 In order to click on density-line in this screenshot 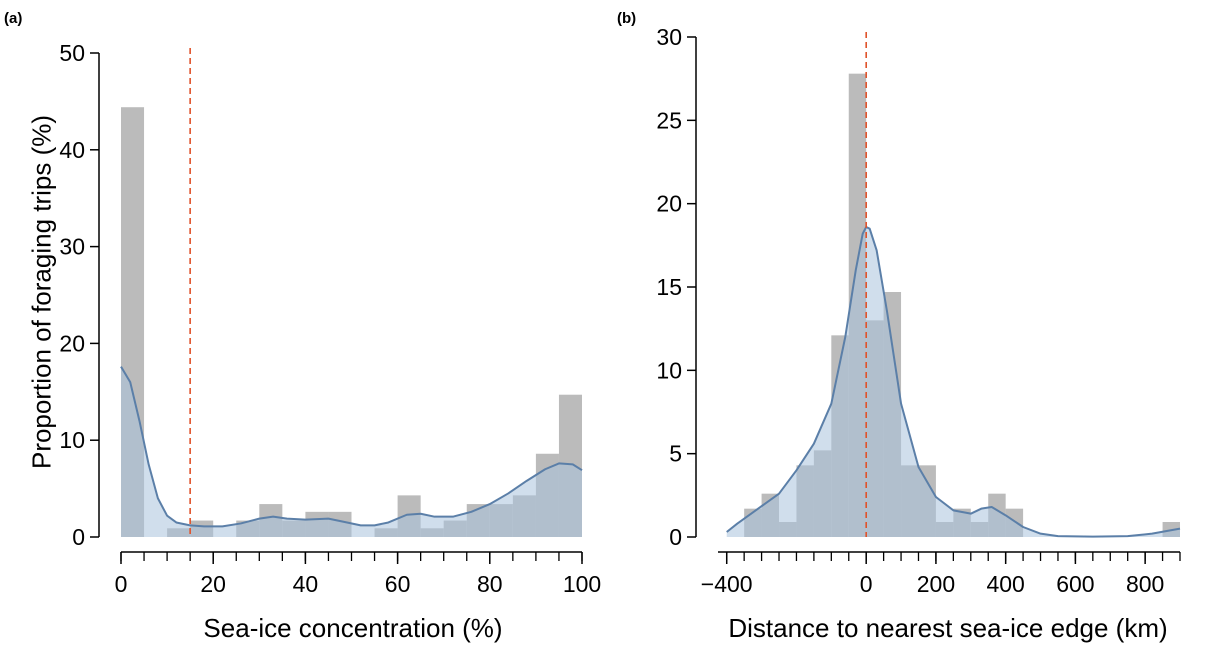, I will do `click(351, 447)`.